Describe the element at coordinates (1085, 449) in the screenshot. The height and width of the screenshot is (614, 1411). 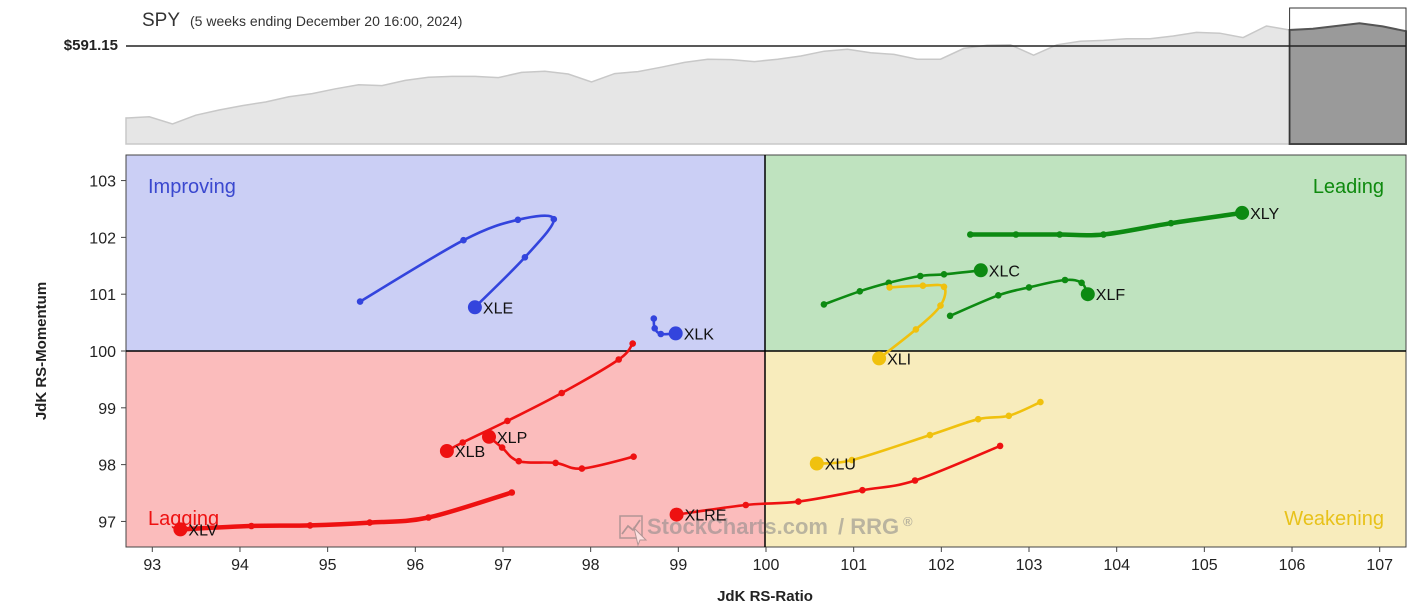
I see `quadrant-weakening-bg` at that location.